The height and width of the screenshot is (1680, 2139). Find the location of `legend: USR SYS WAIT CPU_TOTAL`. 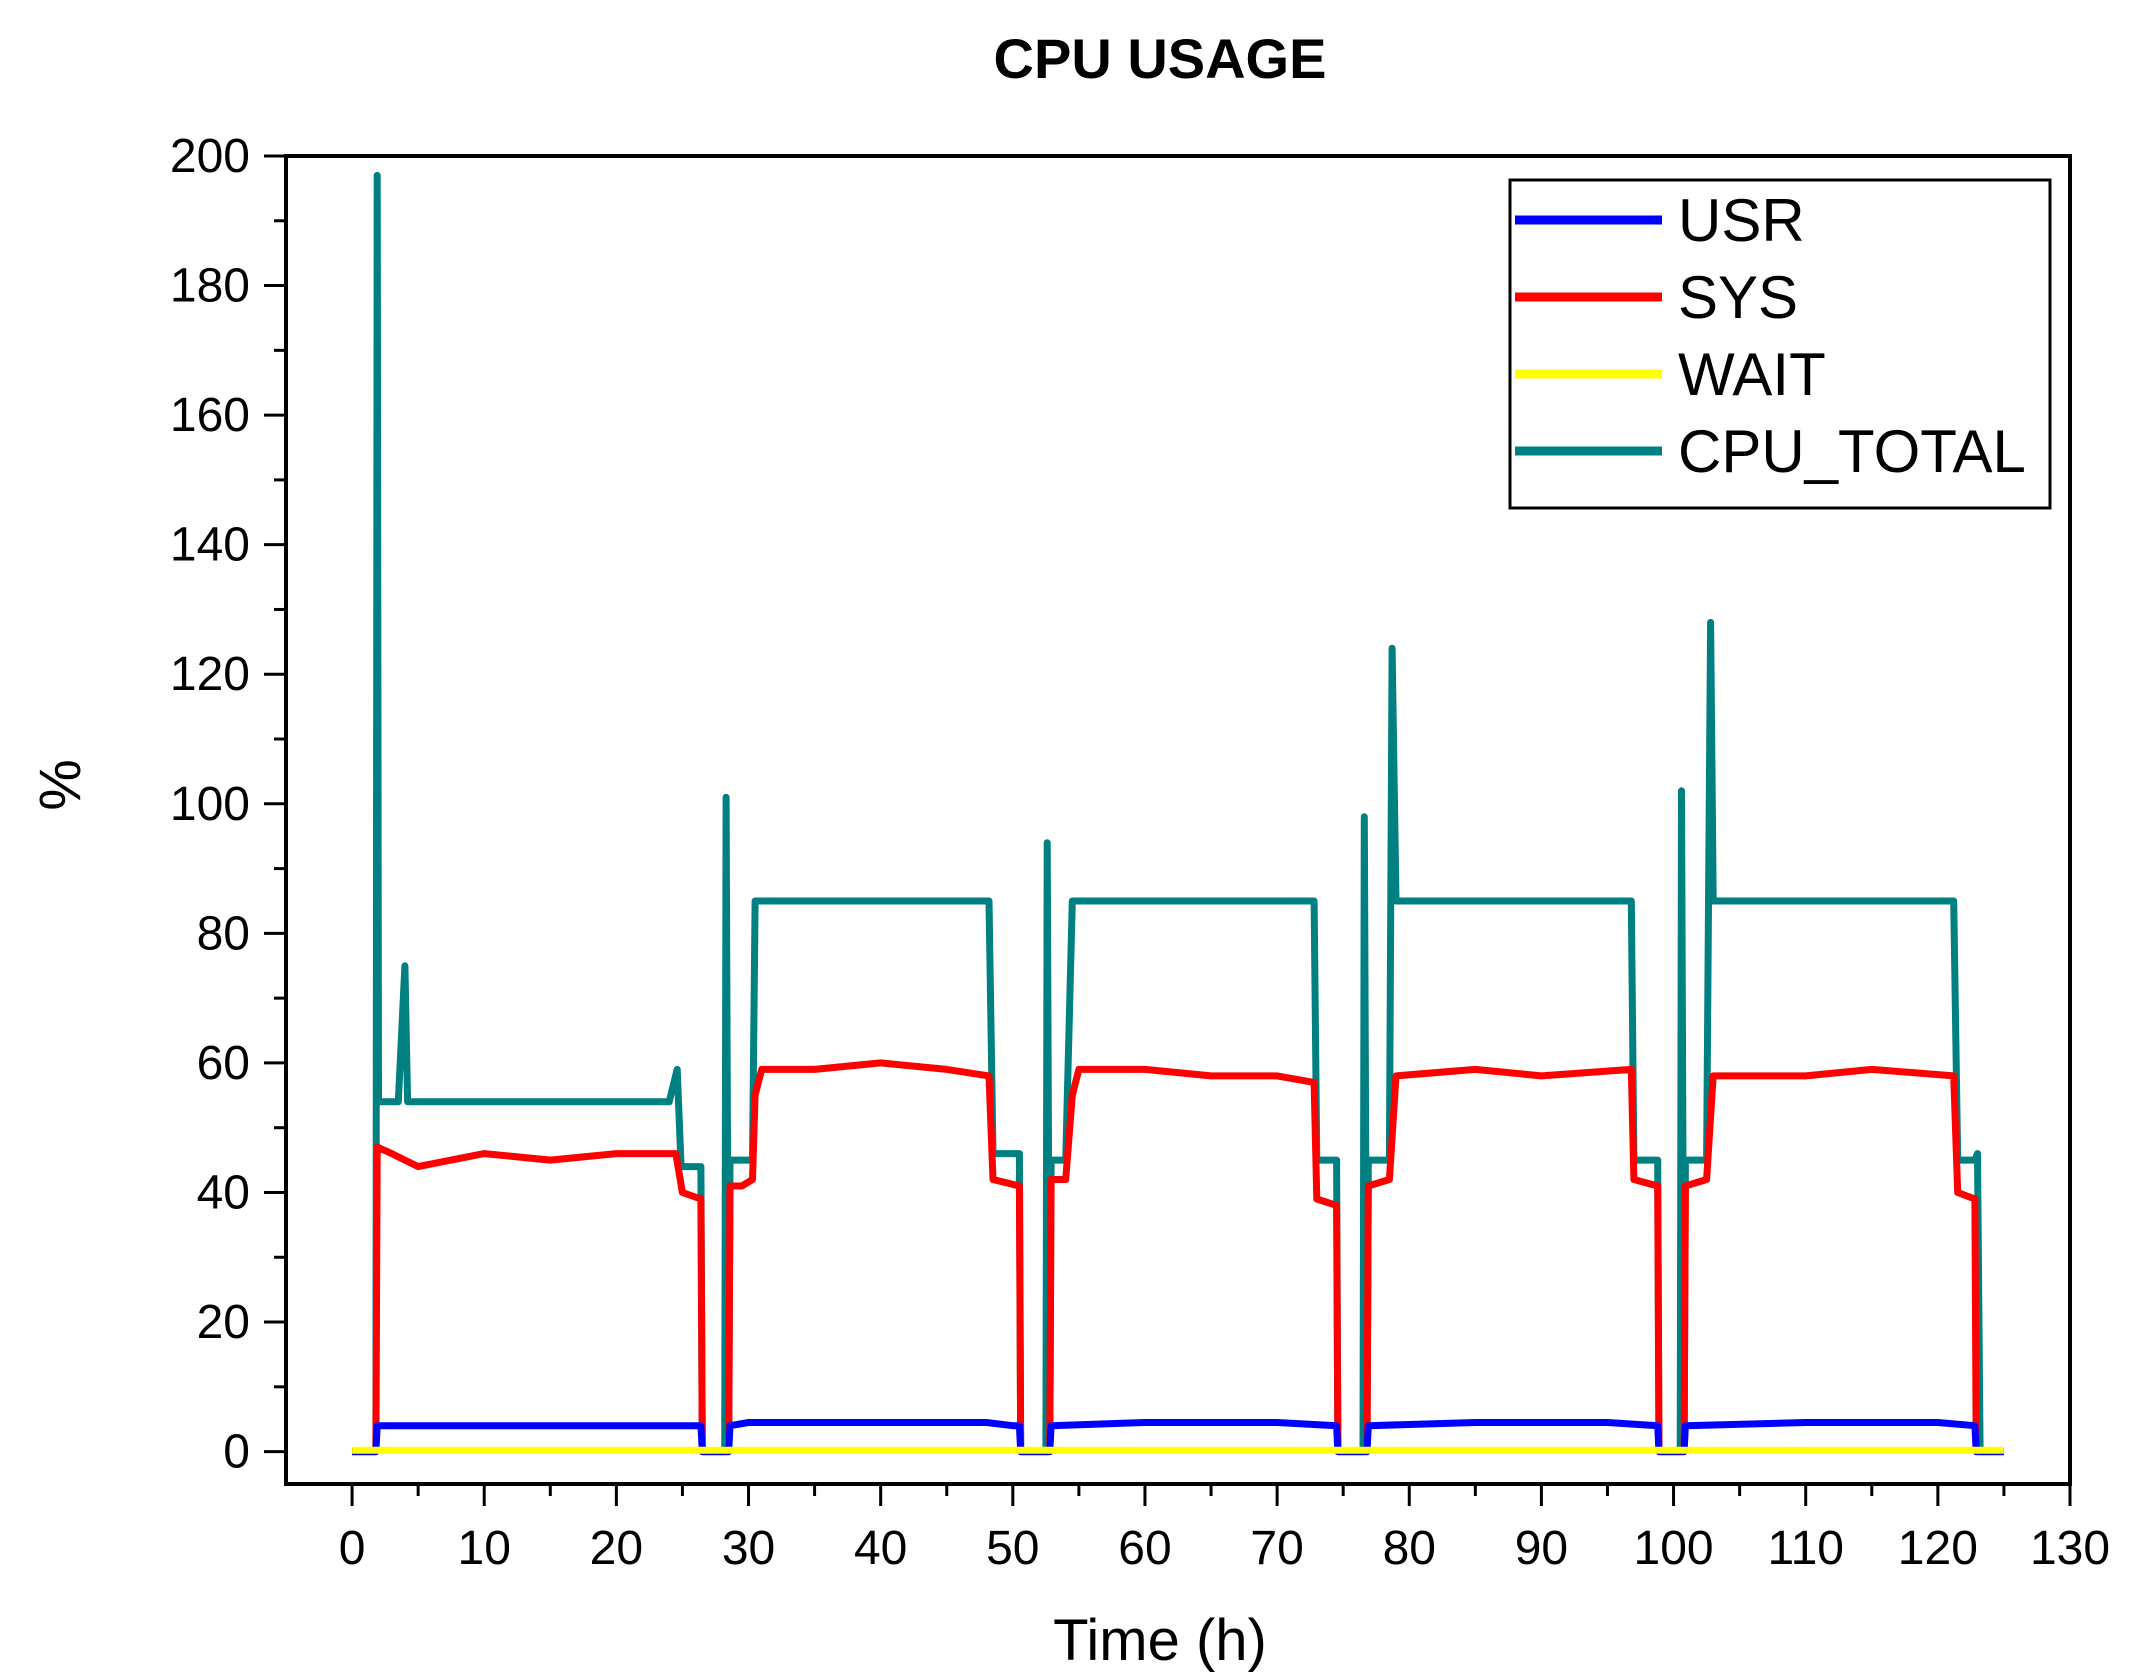

legend: USR SYS WAIT CPU_TOTAL is located at coordinates (1780, 344).